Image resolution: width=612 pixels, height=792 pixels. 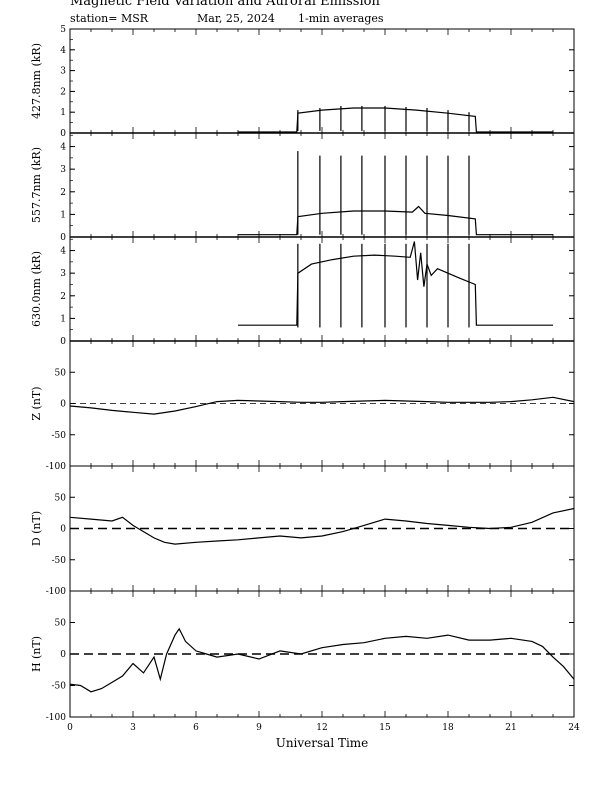 I want to click on y-axis-label: 427.8nm (kR), so click(x=36, y=81).